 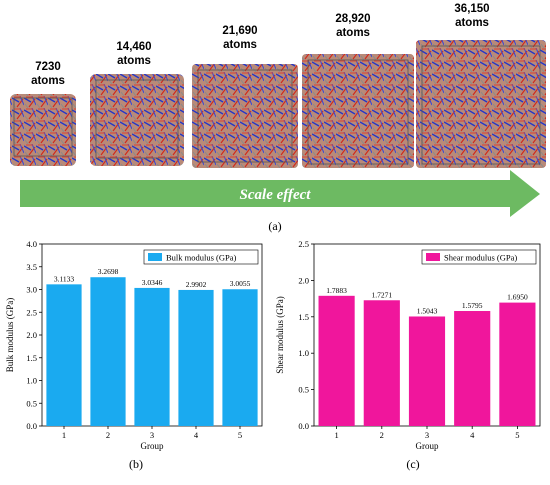 What do you see at coordinates (275, 226) in the screenshot?
I see `panel-letter-a: (a)` at bounding box center [275, 226].